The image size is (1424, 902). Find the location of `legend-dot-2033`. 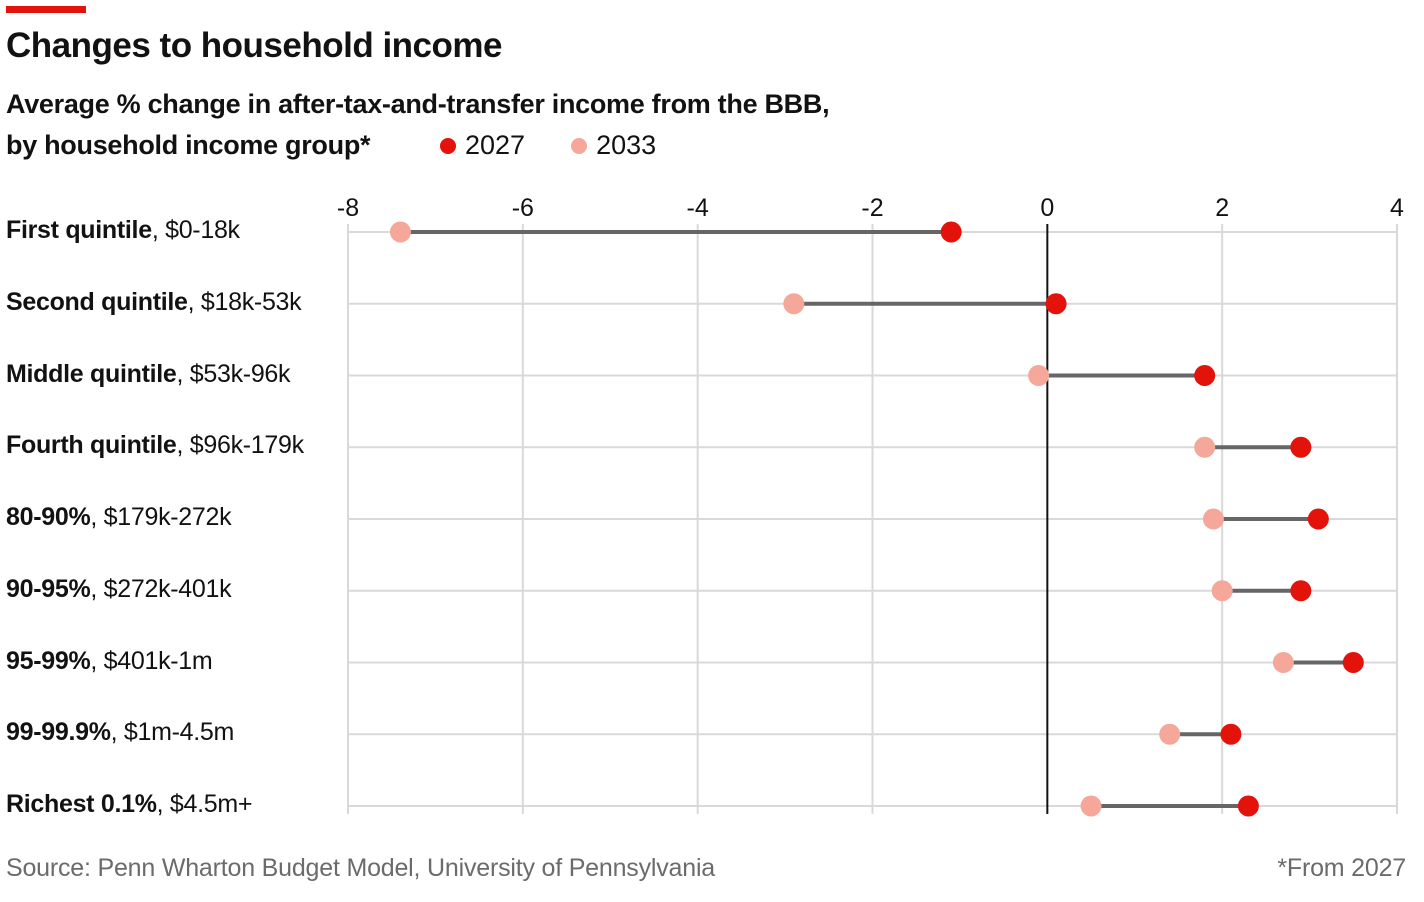

legend-dot-2033 is located at coordinates (579, 145).